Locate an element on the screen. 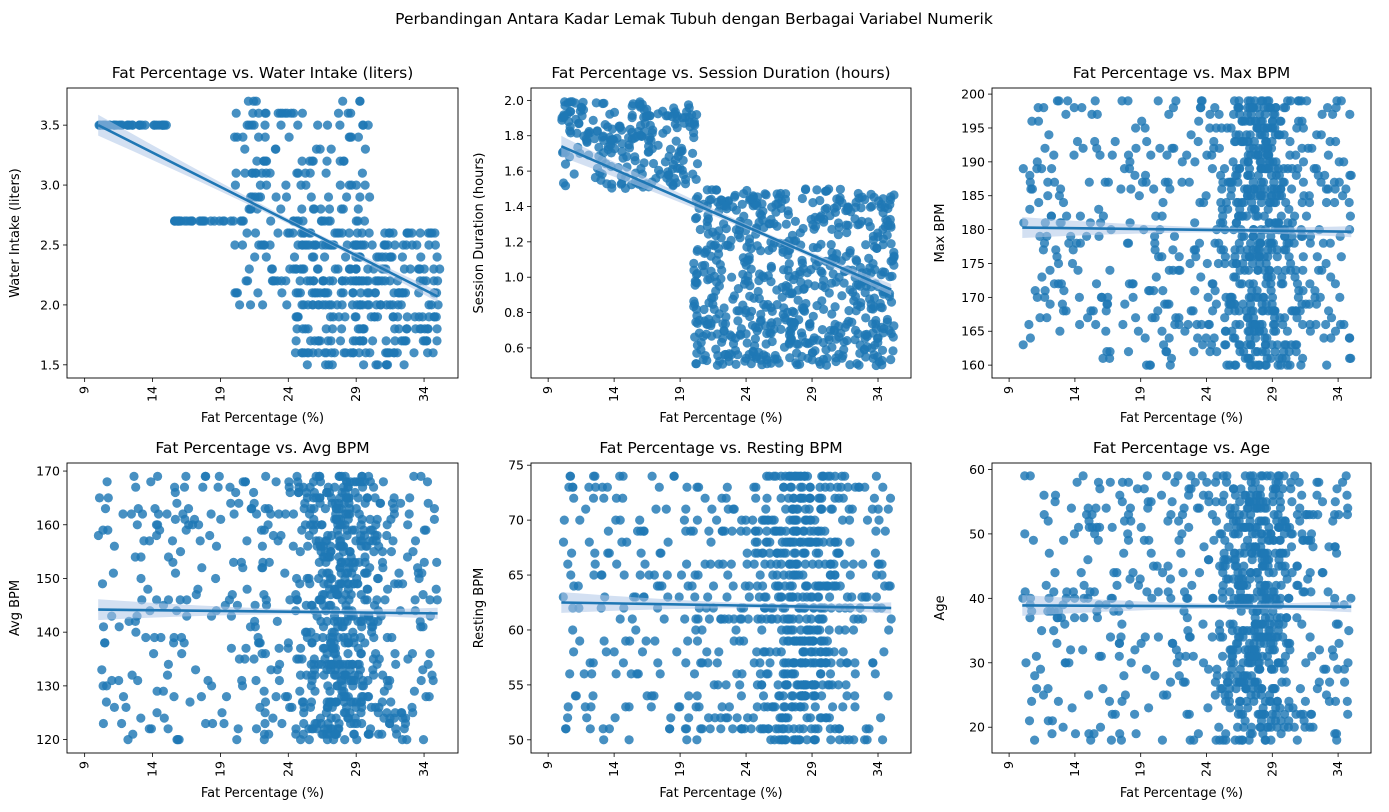 The image size is (1389, 812). y-tick-label: 170 is located at coordinates (973, 297).